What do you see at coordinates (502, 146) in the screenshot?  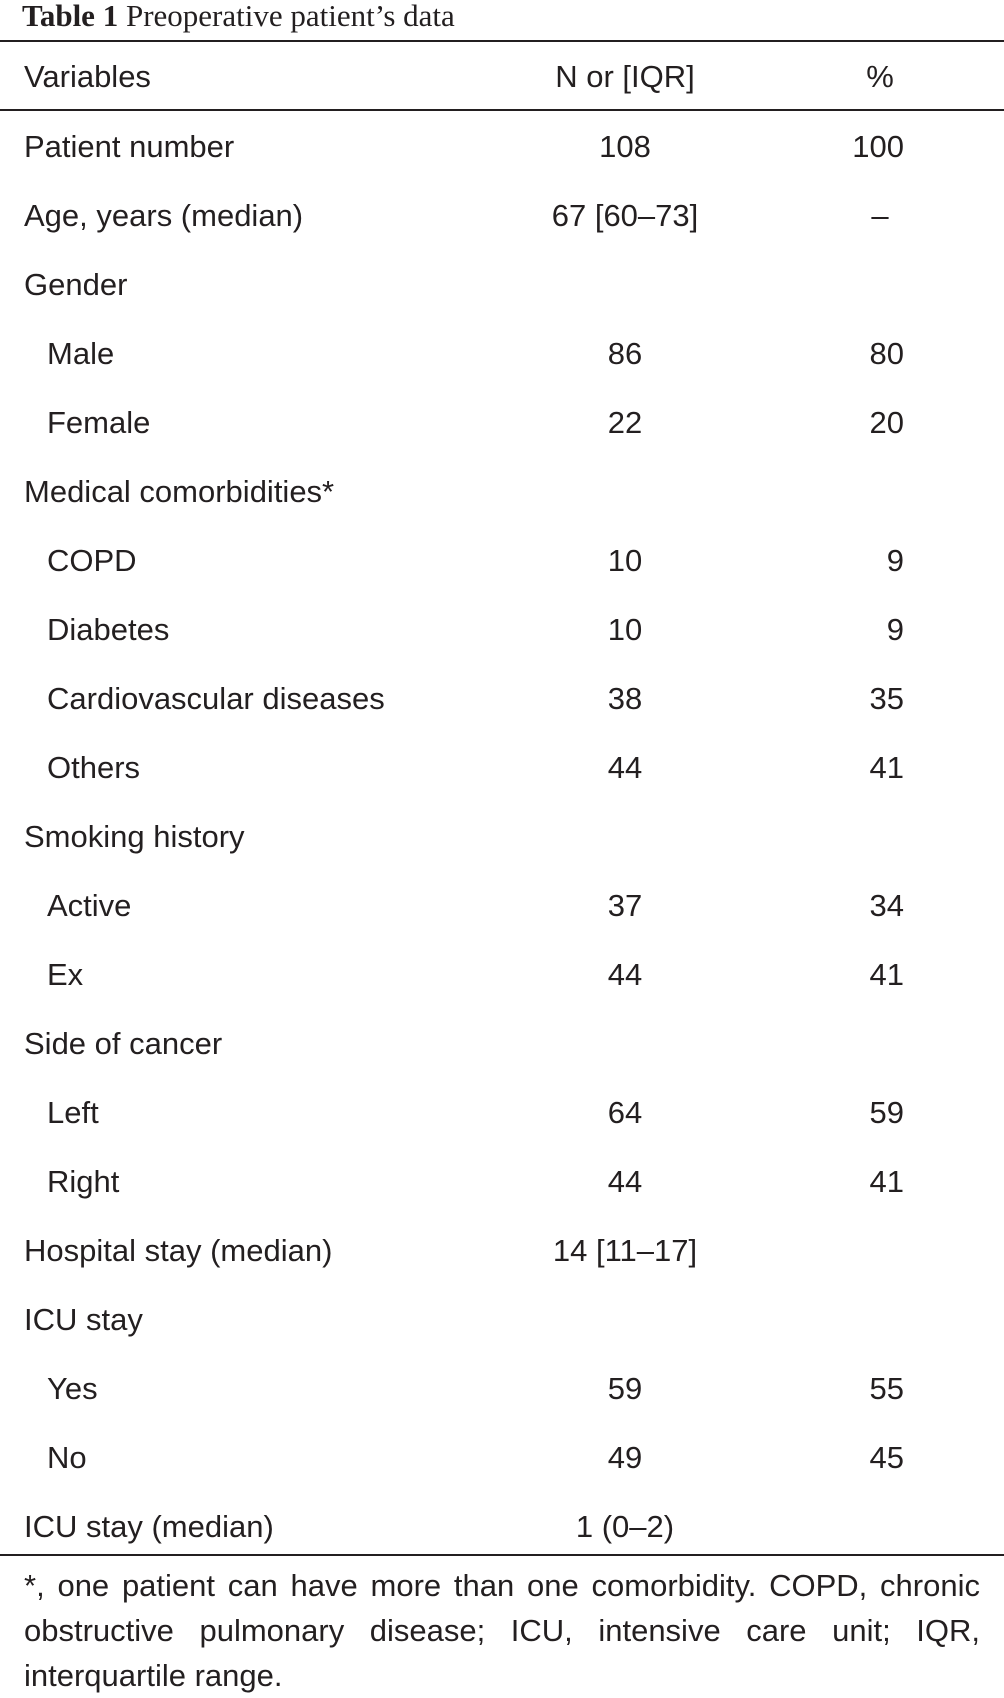 I see `table-row: Patient number 108 100` at bounding box center [502, 146].